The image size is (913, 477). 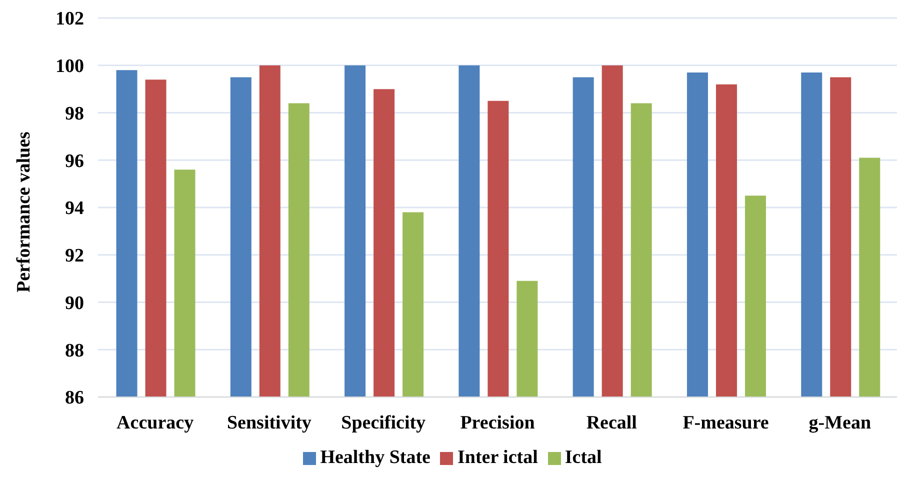 I want to click on y-tick-label: 98, so click(x=74, y=113).